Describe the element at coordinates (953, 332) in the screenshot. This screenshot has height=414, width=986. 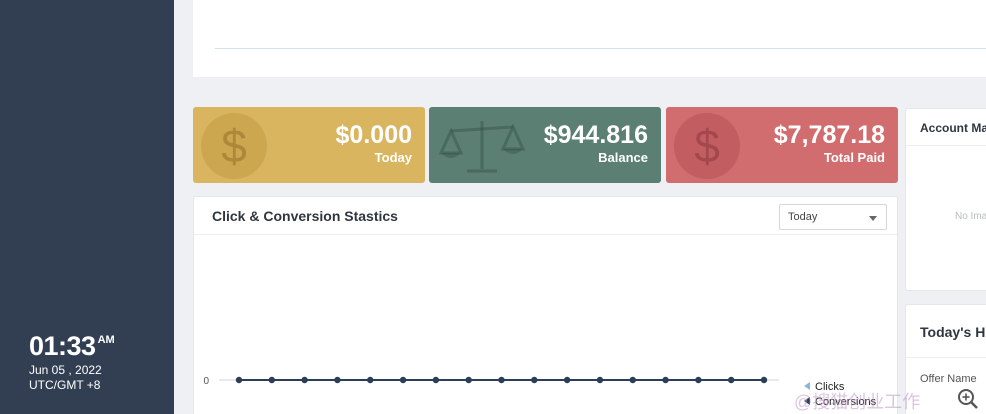
I see `card-title: Today's Hi` at that location.